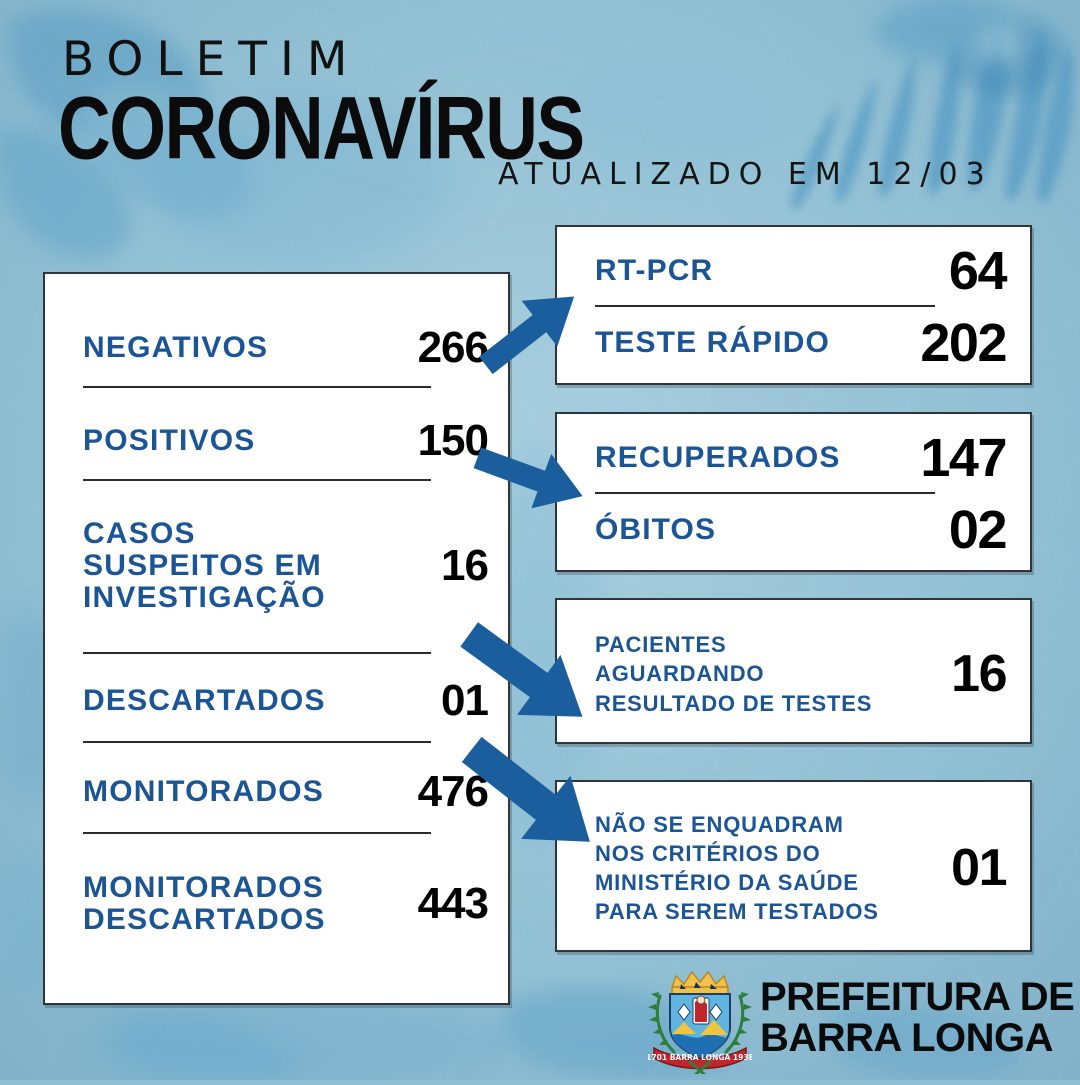 The image size is (1080, 1085). Describe the element at coordinates (917, 996) in the screenshot. I see `prefeitura-line-1: PREFEITURA DE` at that location.